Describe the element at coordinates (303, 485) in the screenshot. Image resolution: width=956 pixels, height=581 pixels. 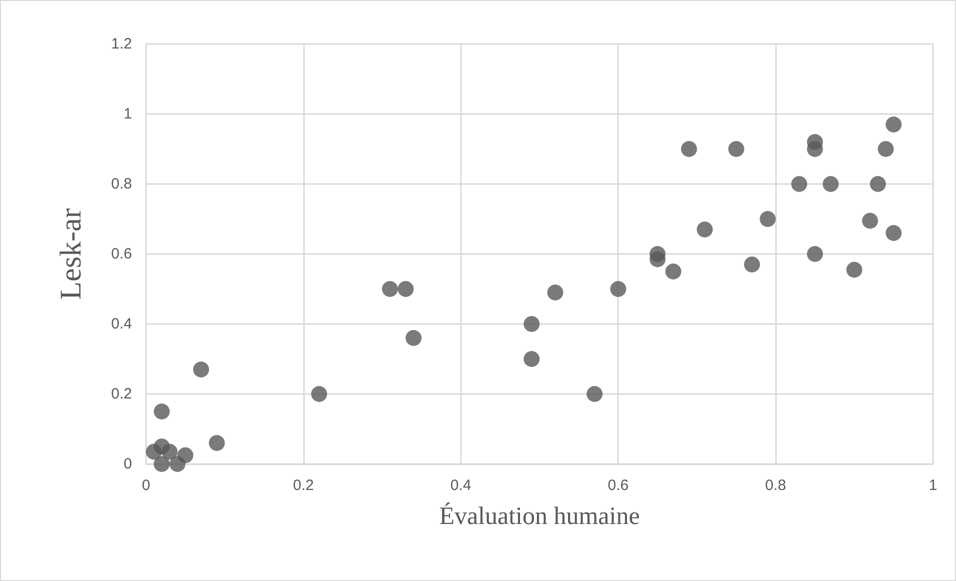
I see `x-tick-label: 0.2` at that location.